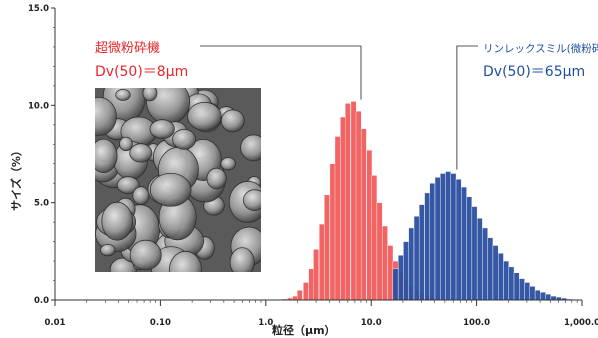  Describe the element at coordinates (476, 323) in the screenshot. I see `x-tick-label-4: 100.0` at that location.